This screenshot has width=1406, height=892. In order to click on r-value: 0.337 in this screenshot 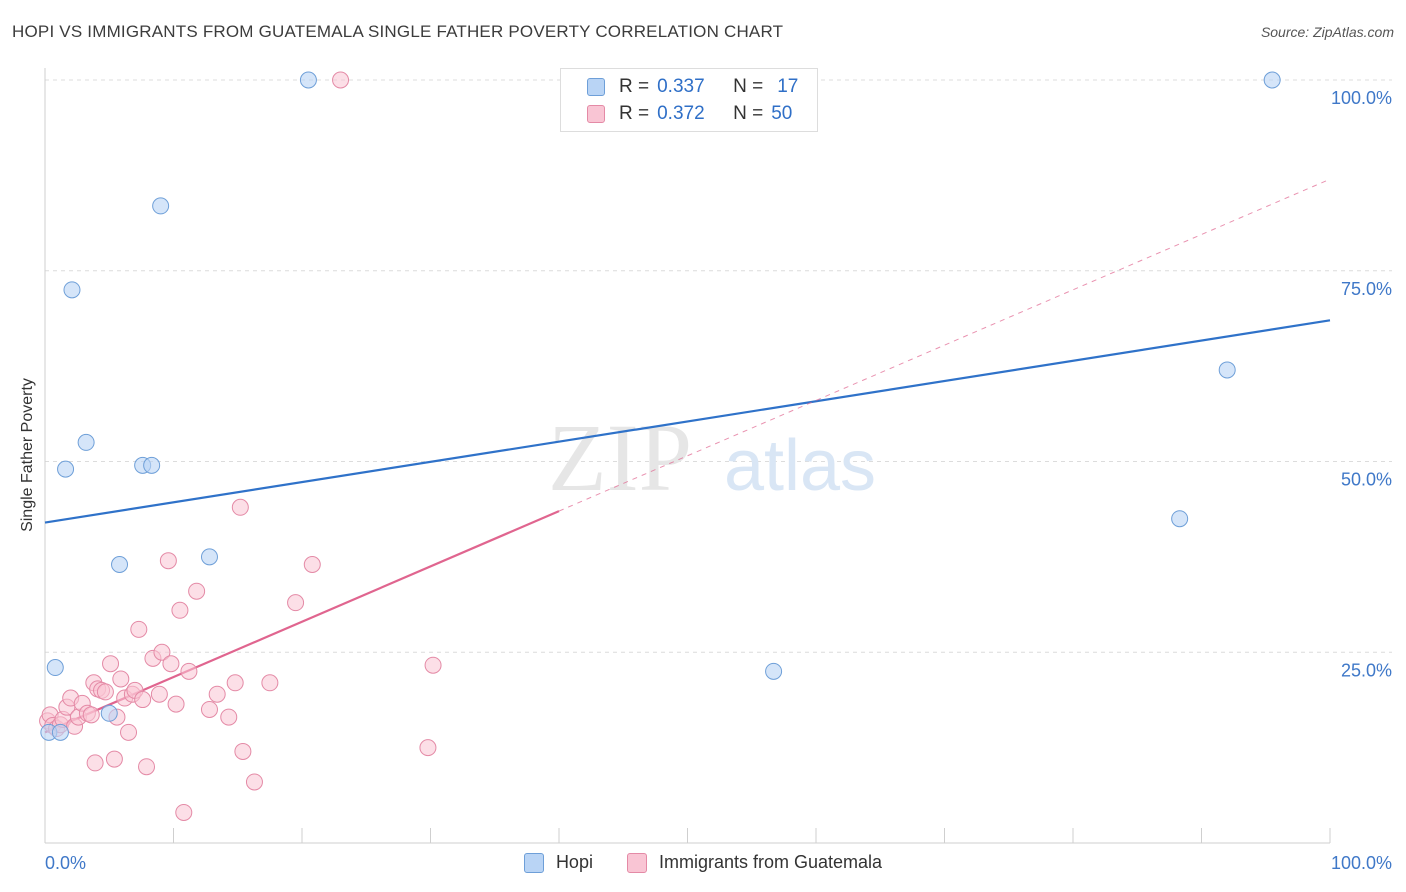, I will do `click(681, 86)`.